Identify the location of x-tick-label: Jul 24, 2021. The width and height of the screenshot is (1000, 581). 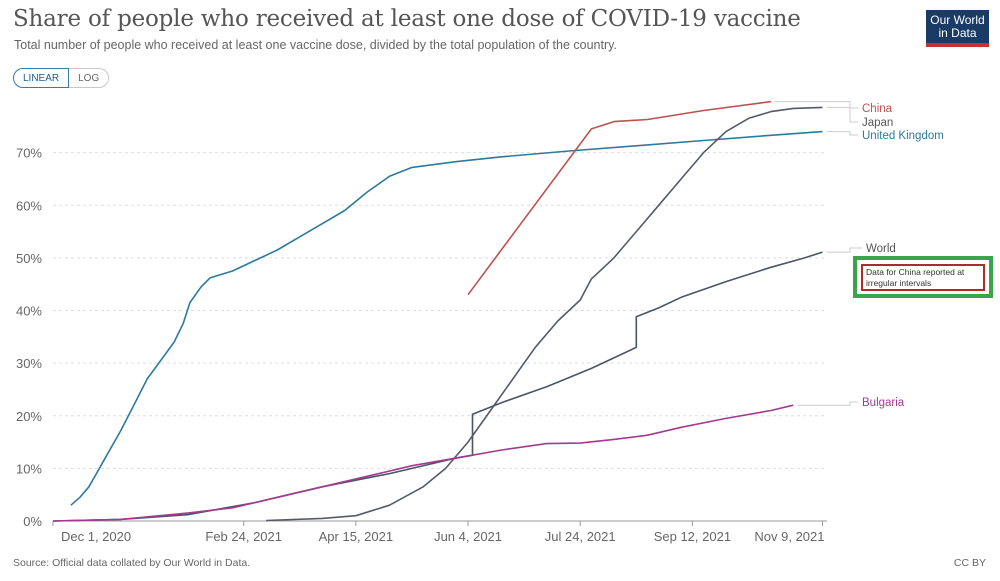
(580, 536).